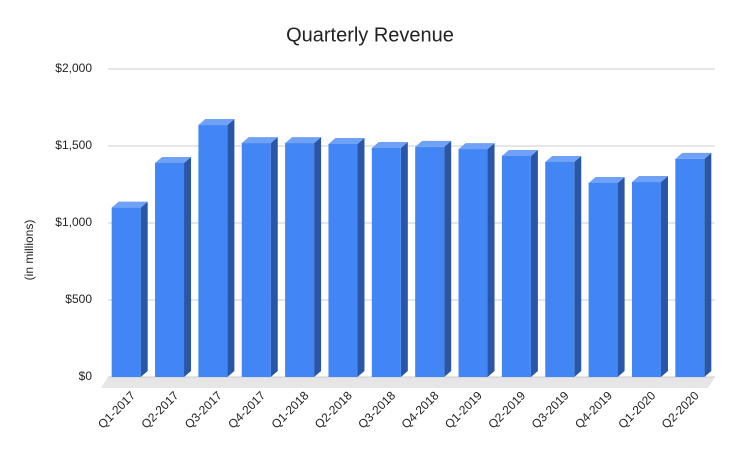 This screenshot has height=456, width=738. I want to click on y-tick-label: $1,500, so click(73, 145).